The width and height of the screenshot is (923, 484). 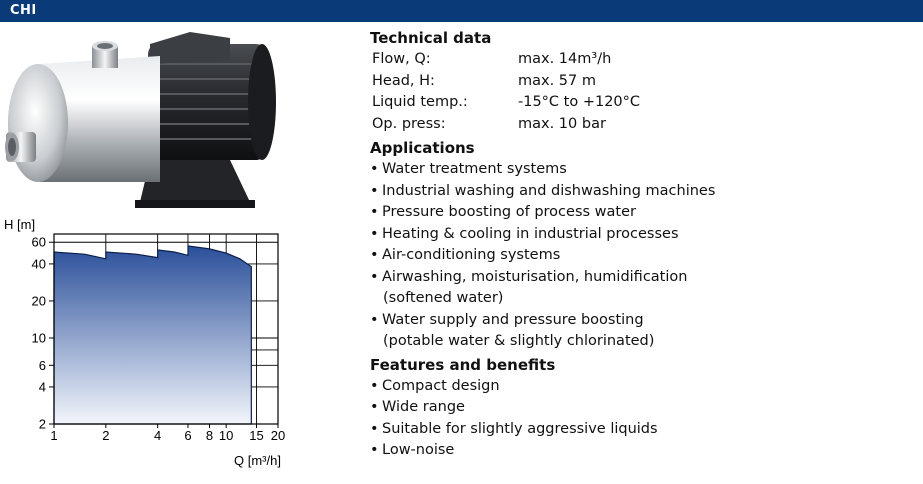 I want to click on list-item-text: Wide range, so click(x=423, y=407).